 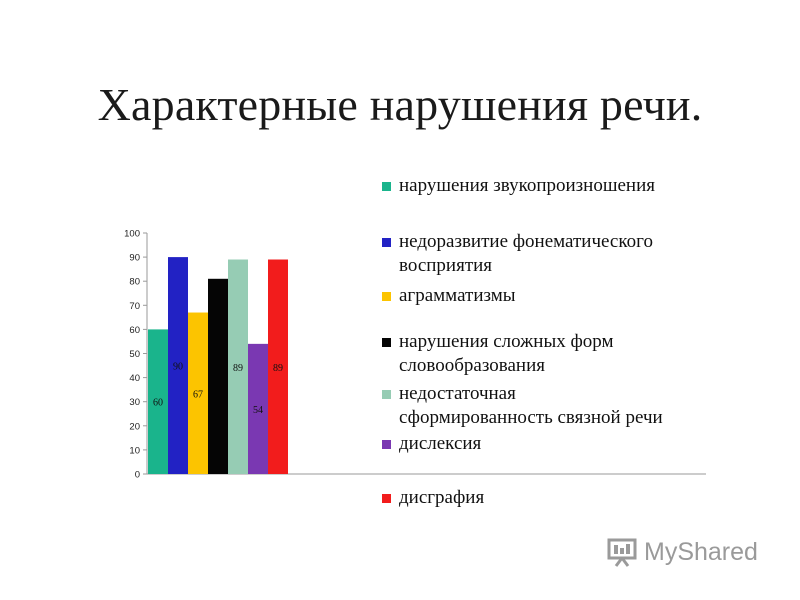 I want to click on legend-item: дисграфия, so click(x=433, y=498).